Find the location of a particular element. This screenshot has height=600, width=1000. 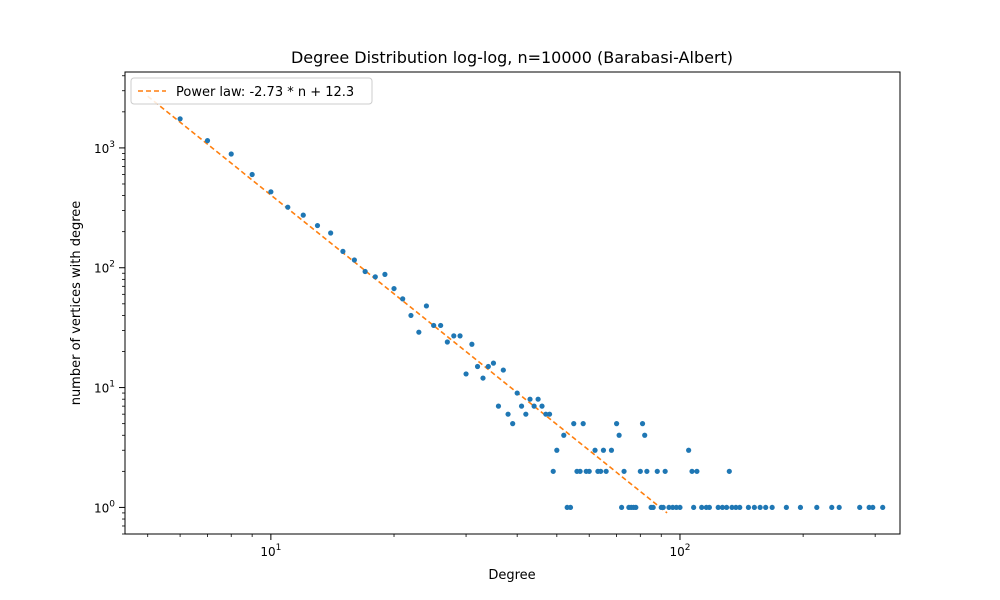

legend: Power law: -2.73 * n + 12.3 is located at coordinates (251, 91).